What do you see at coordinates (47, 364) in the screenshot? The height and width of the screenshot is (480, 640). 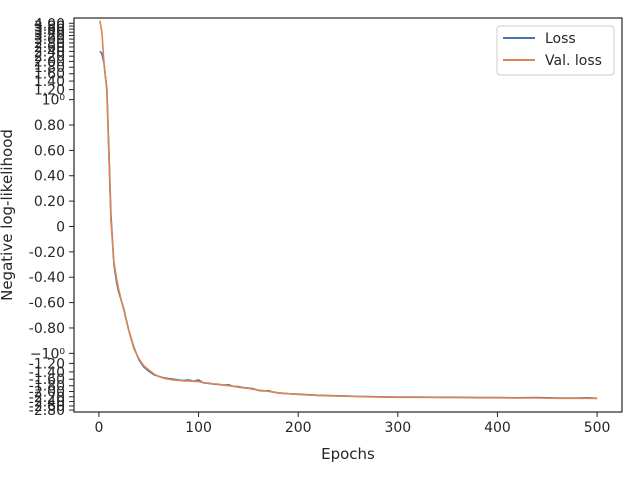 I see `y-tick-label: -1.20` at bounding box center [47, 364].